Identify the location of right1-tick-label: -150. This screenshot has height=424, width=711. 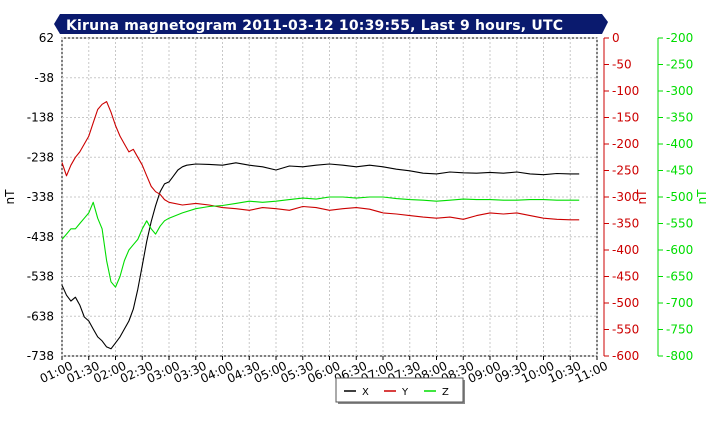
(625, 118).